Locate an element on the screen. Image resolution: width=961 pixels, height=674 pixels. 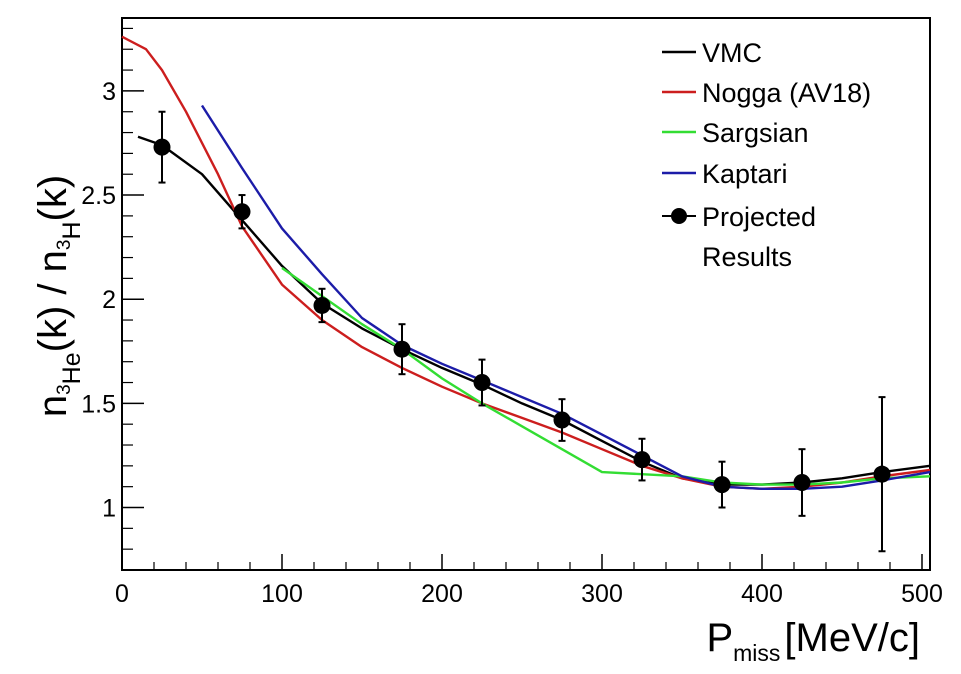
y-axis-title: n3He(k) / n3H(k) is located at coordinates (58, 296).